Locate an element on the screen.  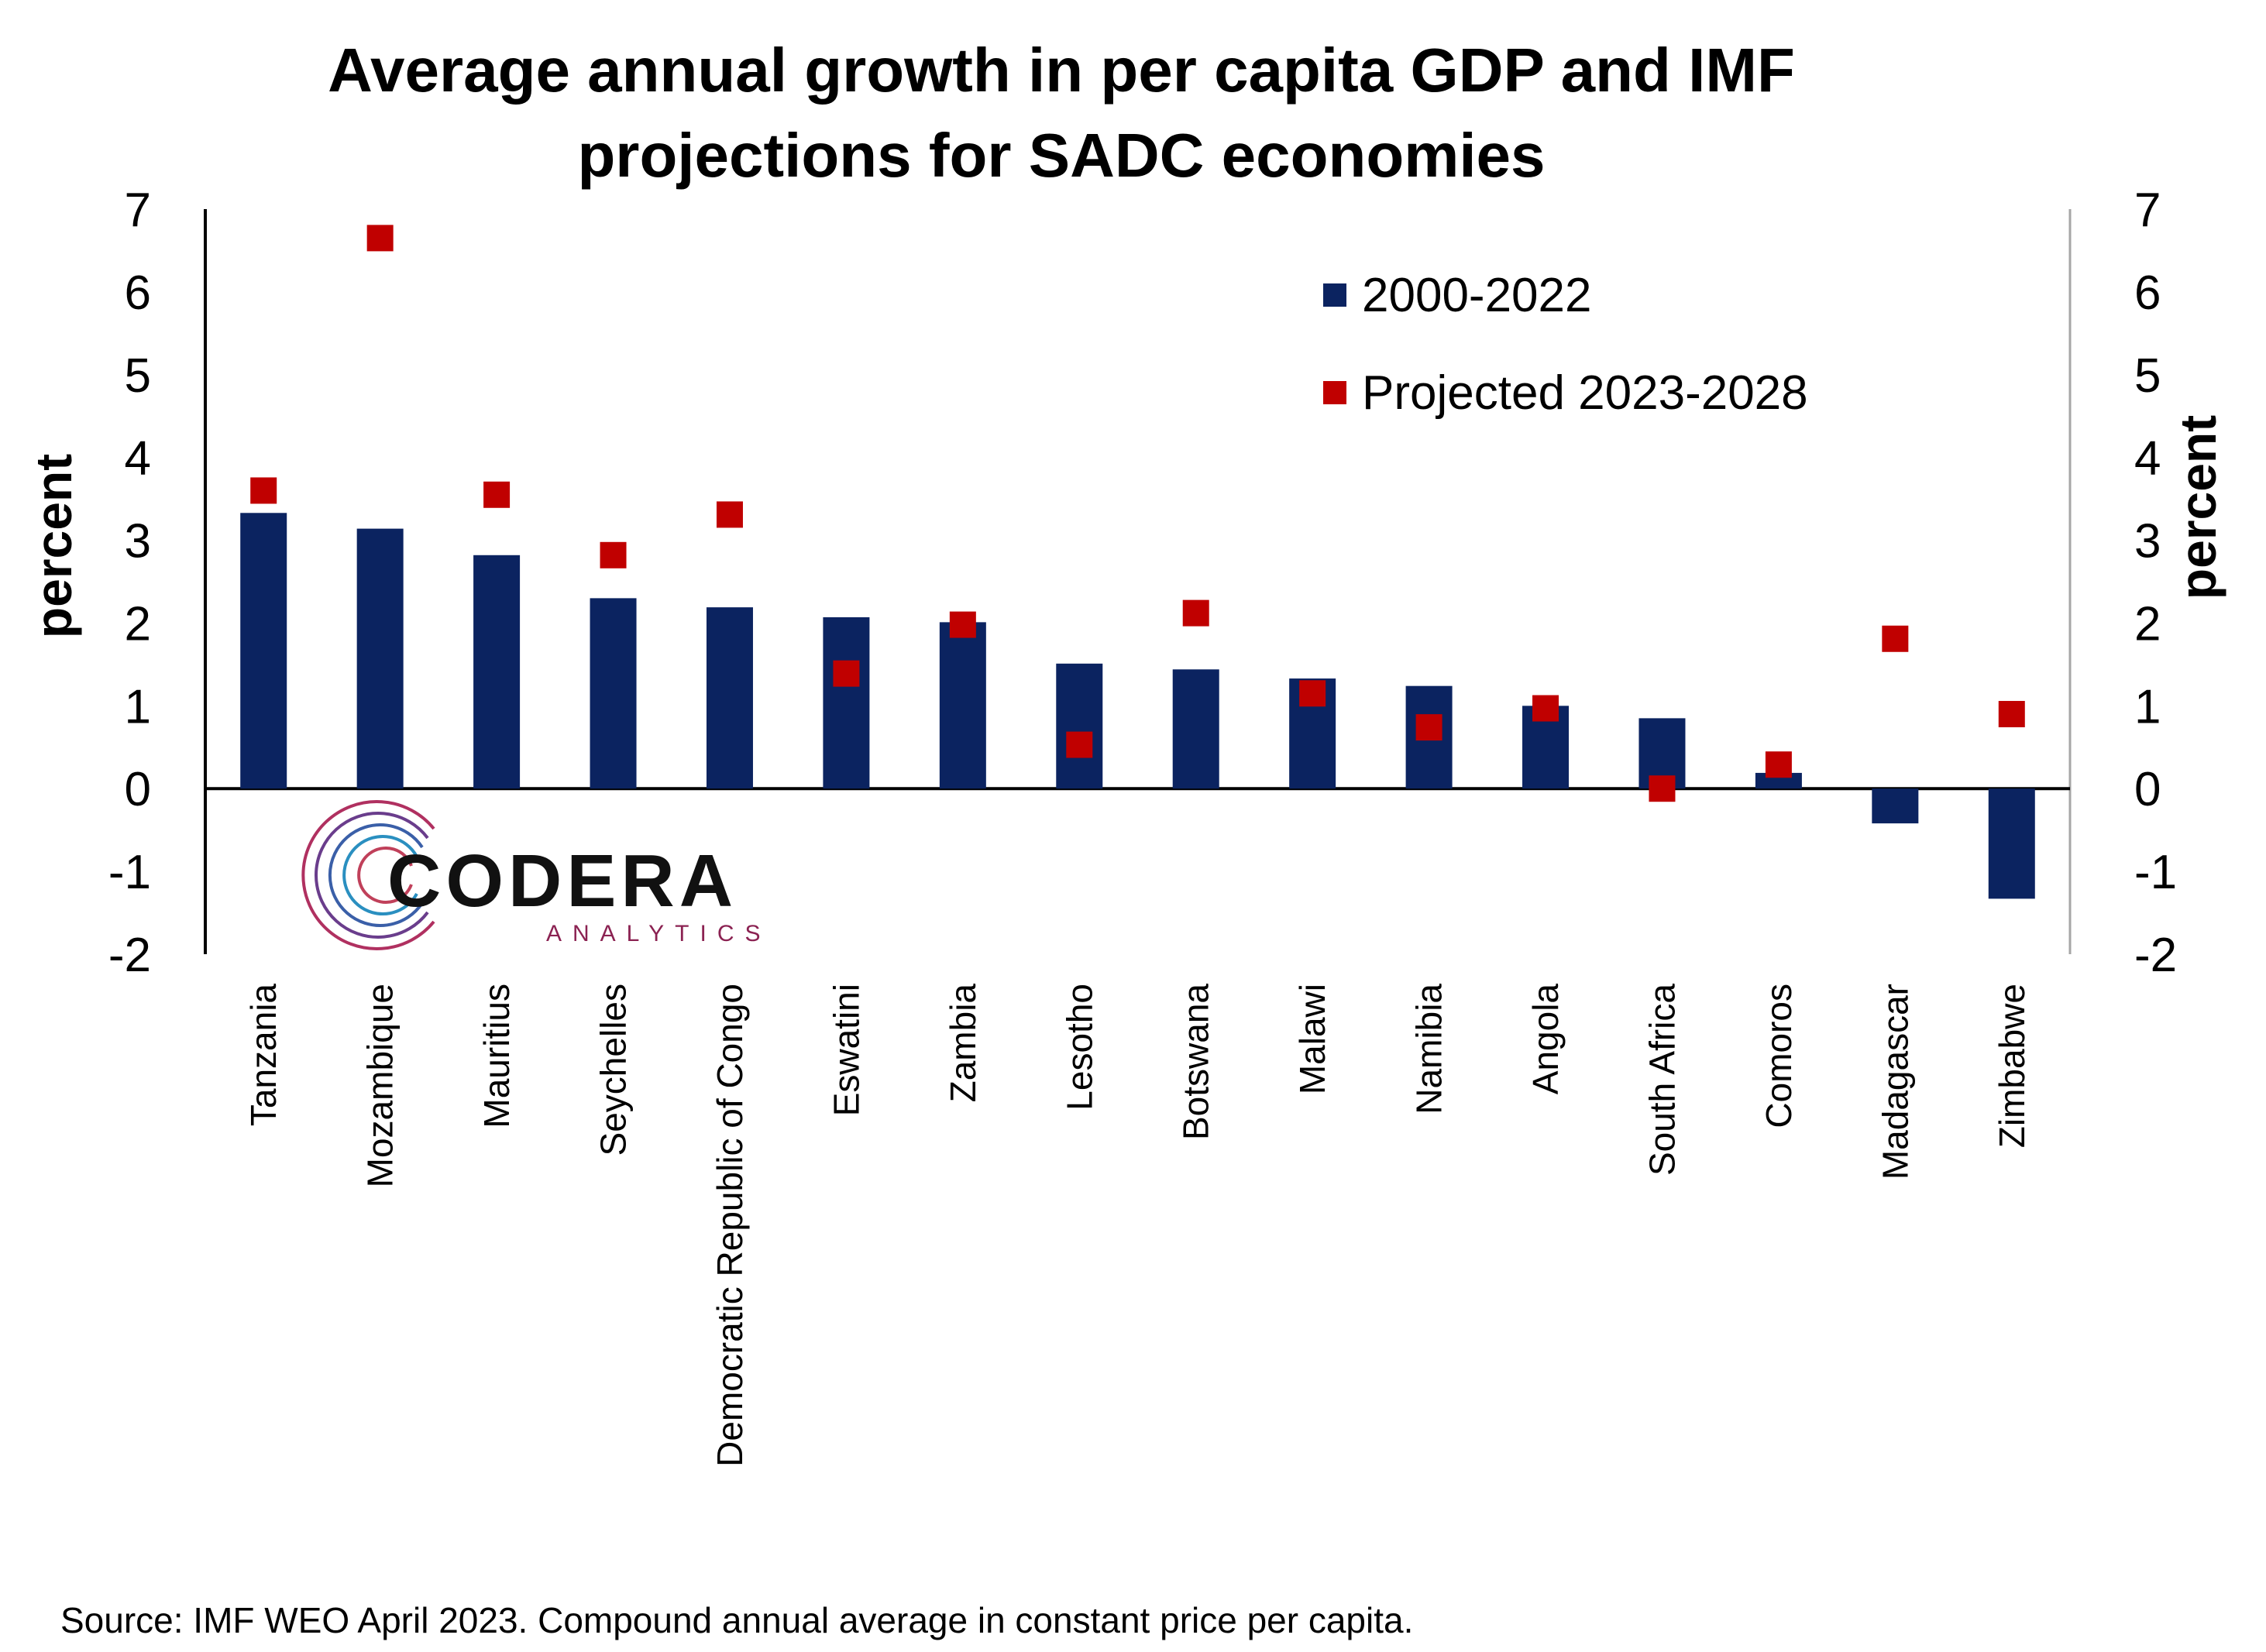
y-tick-right: 1 is located at coordinates (2147, 706).